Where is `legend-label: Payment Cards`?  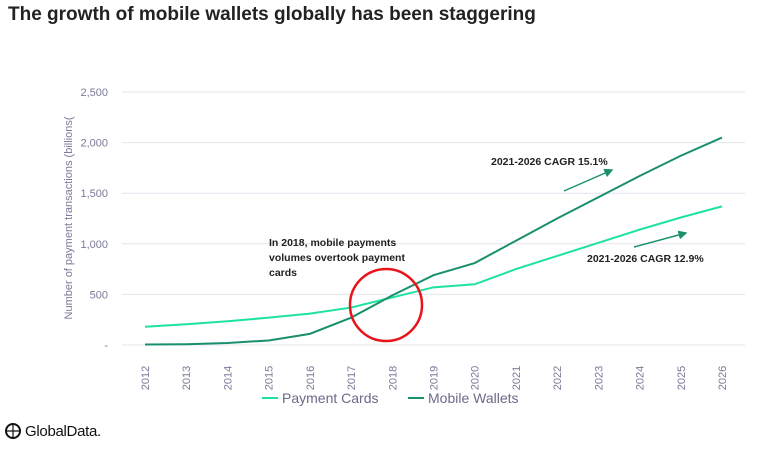
legend-label: Payment Cards is located at coordinates (330, 398).